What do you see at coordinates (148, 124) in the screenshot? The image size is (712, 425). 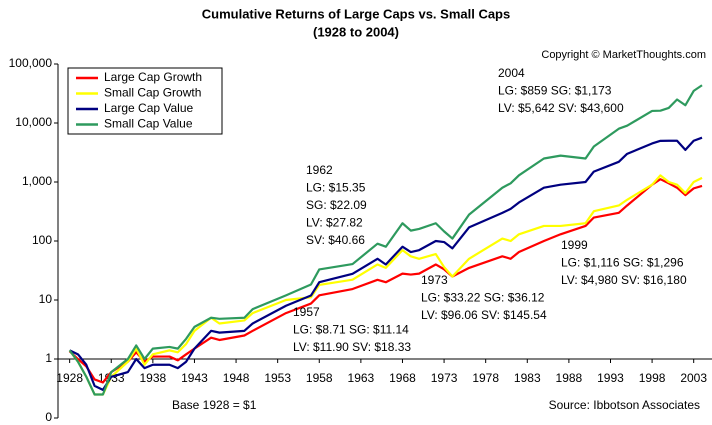 I see `legend-label: Small Cap Value` at bounding box center [148, 124].